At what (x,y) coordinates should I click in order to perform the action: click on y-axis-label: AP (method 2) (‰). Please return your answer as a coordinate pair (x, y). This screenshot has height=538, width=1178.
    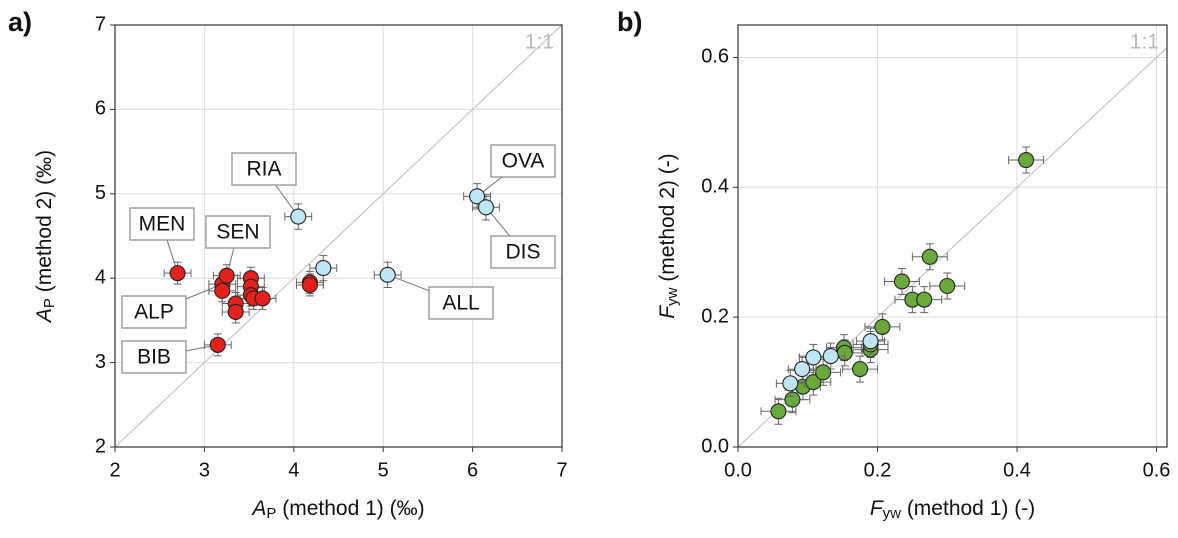
    Looking at the image, I should click on (45, 237).